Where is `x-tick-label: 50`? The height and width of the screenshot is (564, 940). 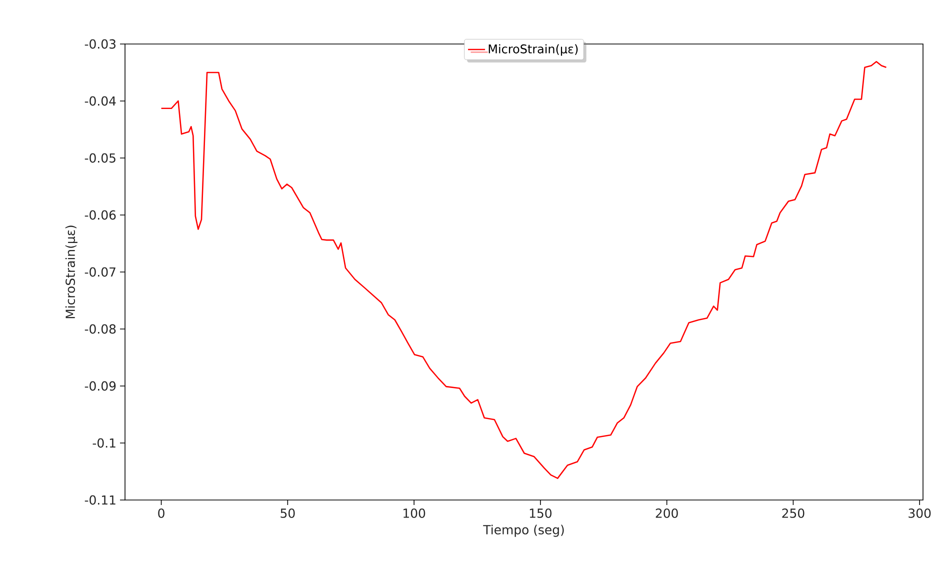 x-tick-label: 50 is located at coordinates (287, 513).